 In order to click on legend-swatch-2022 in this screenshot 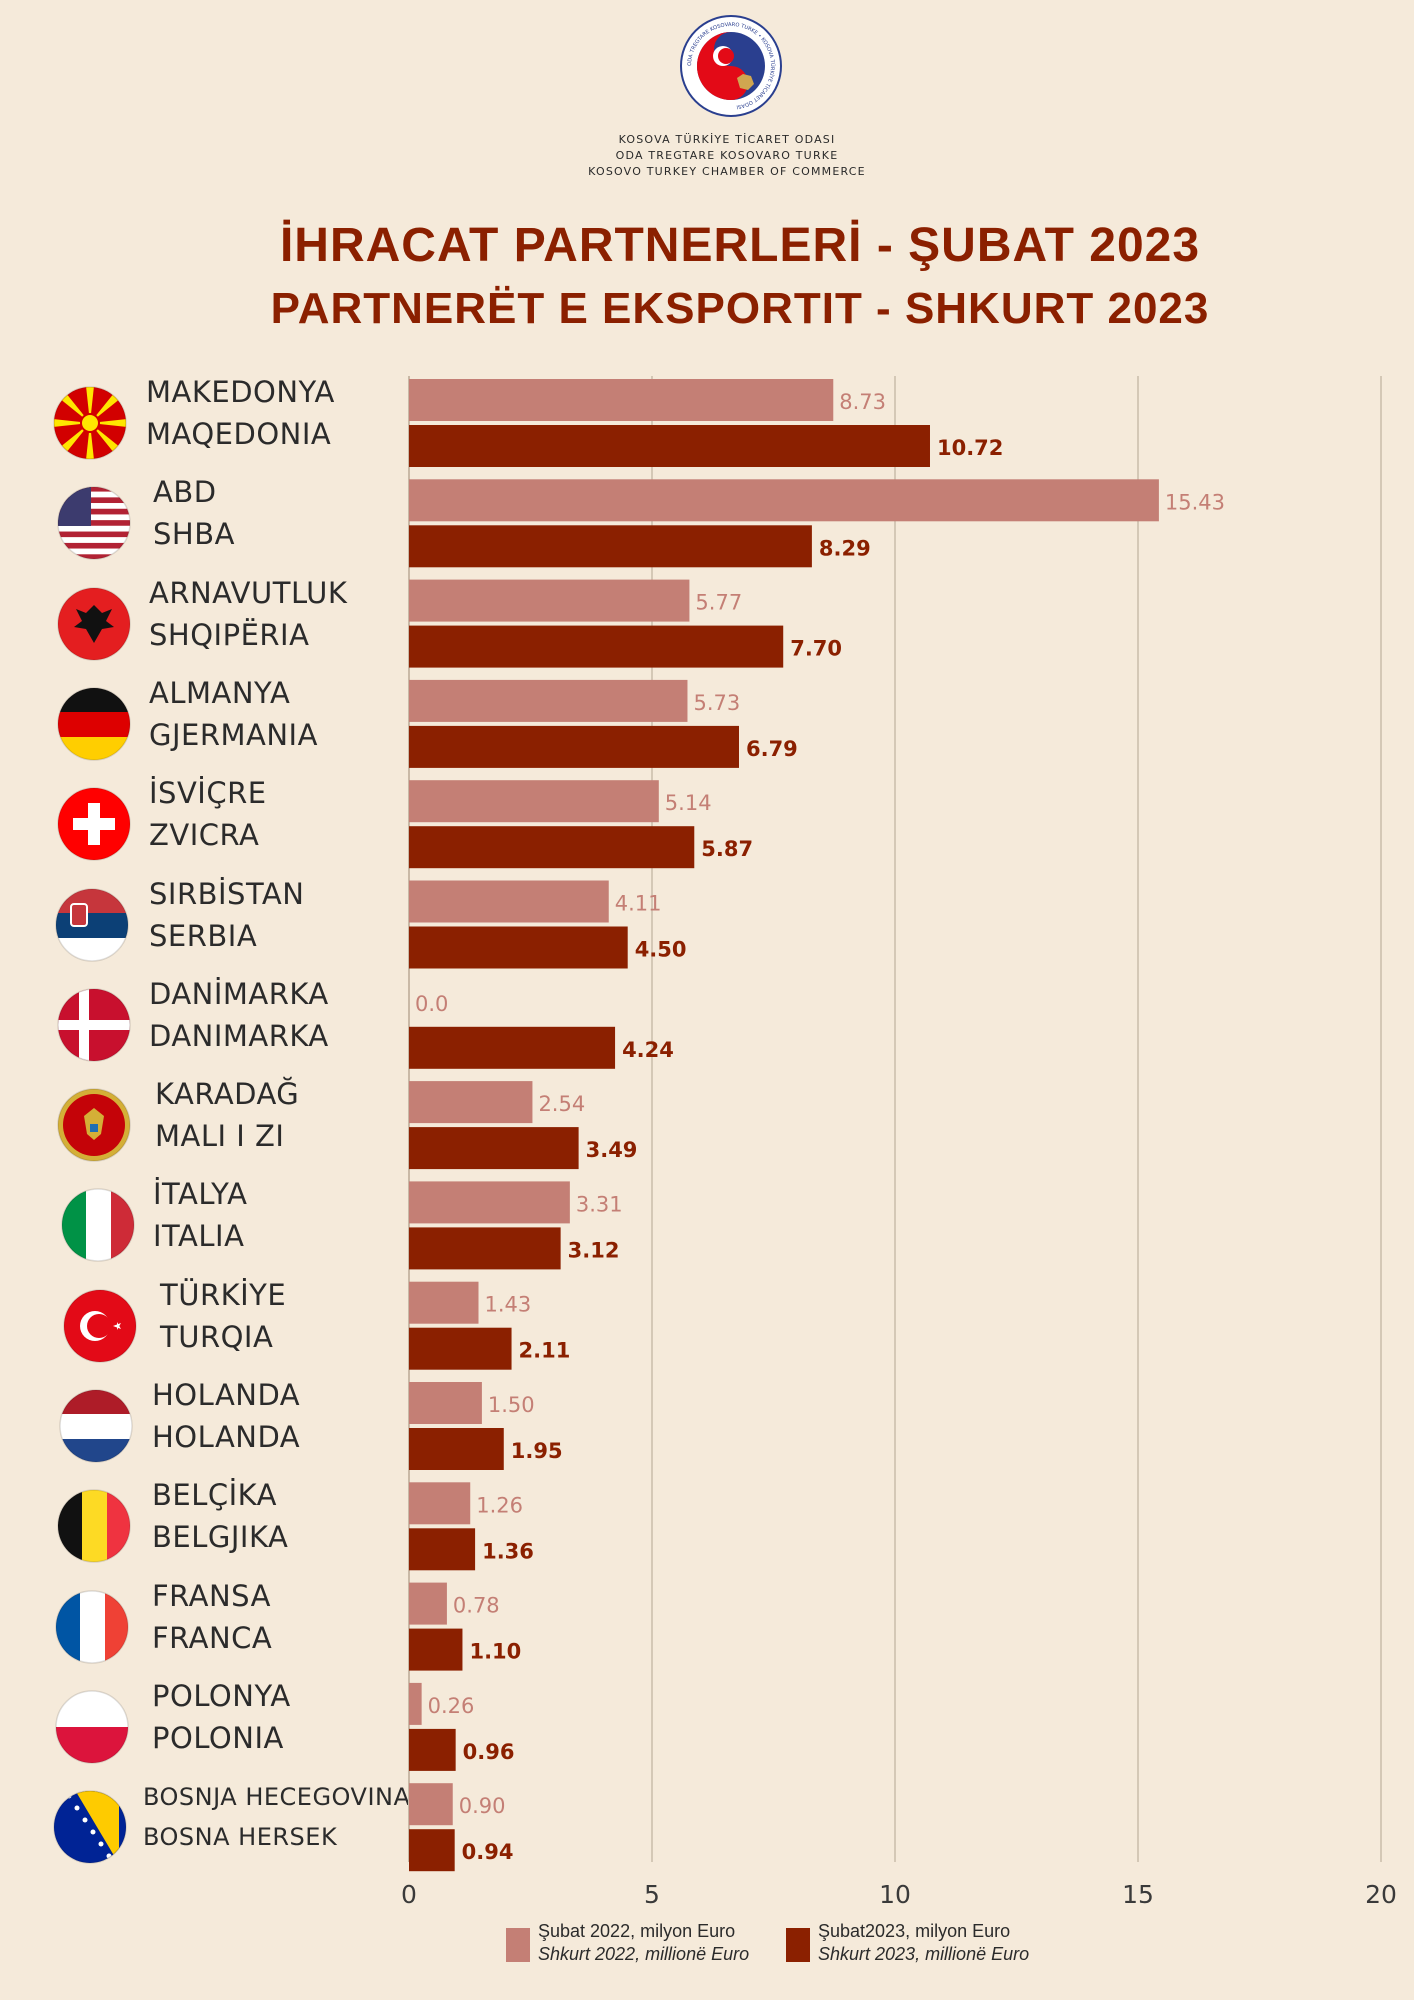, I will do `click(518, 1945)`.